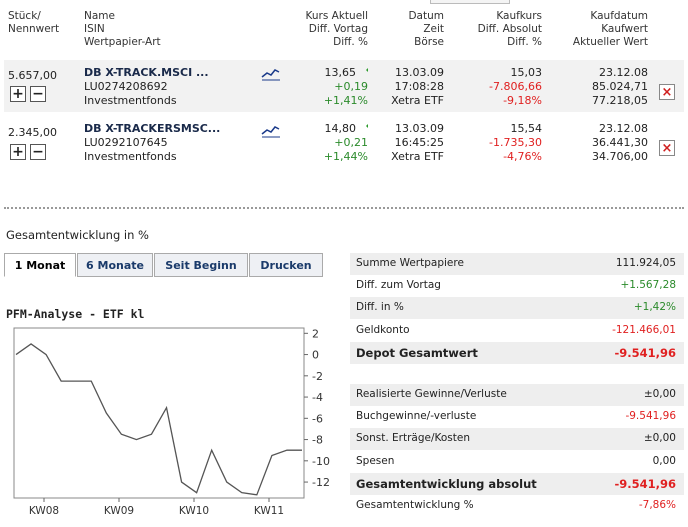 The image size is (688, 527). I want to click on y-tick-label: 0, so click(315, 355).